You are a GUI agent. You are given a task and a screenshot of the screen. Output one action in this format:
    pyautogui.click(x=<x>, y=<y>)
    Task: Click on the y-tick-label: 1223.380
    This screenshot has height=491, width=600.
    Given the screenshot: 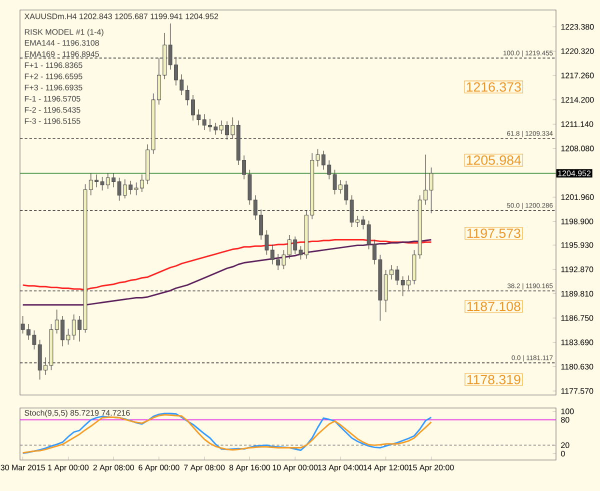 What is the action you would take?
    pyautogui.click(x=577, y=27)
    